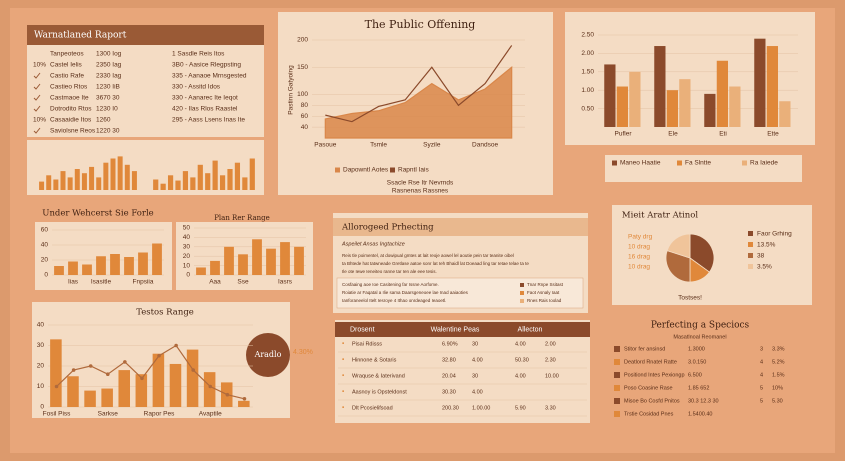 This screenshot has height=461, width=845. Describe the element at coordinates (302, 67) in the screenshot. I see `y-tick-label: 150` at that location.